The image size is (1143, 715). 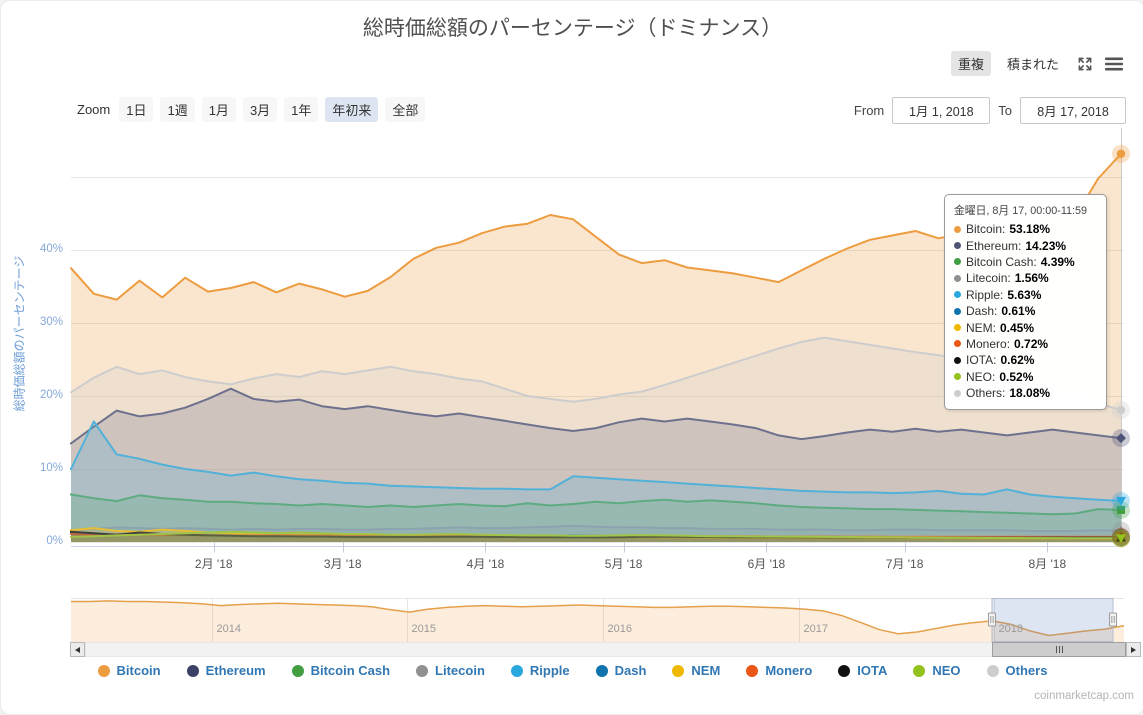 I want to click on mode-stacked-button: 積まれた, so click(x=1032, y=64).